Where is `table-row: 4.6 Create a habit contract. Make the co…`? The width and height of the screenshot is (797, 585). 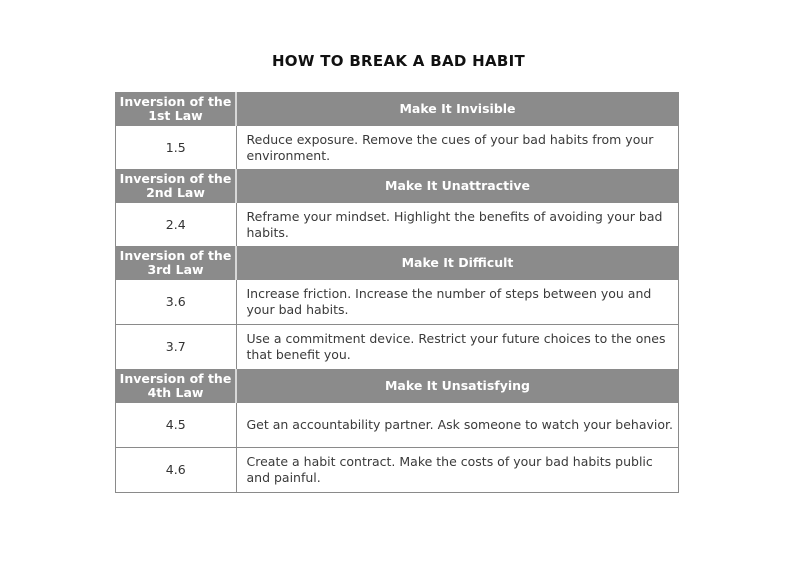
table-row: 4.6 Create a habit contract. Make the co… is located at coordinates (397, 470).